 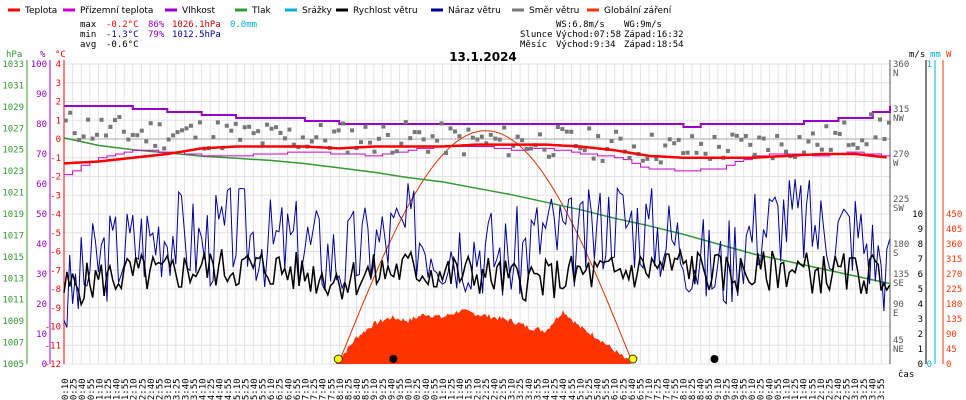 What do you see at coordinates (920, 320) in the screenshot?
I see `axis-ms-tick: 3` at bounding box center [920, 320].